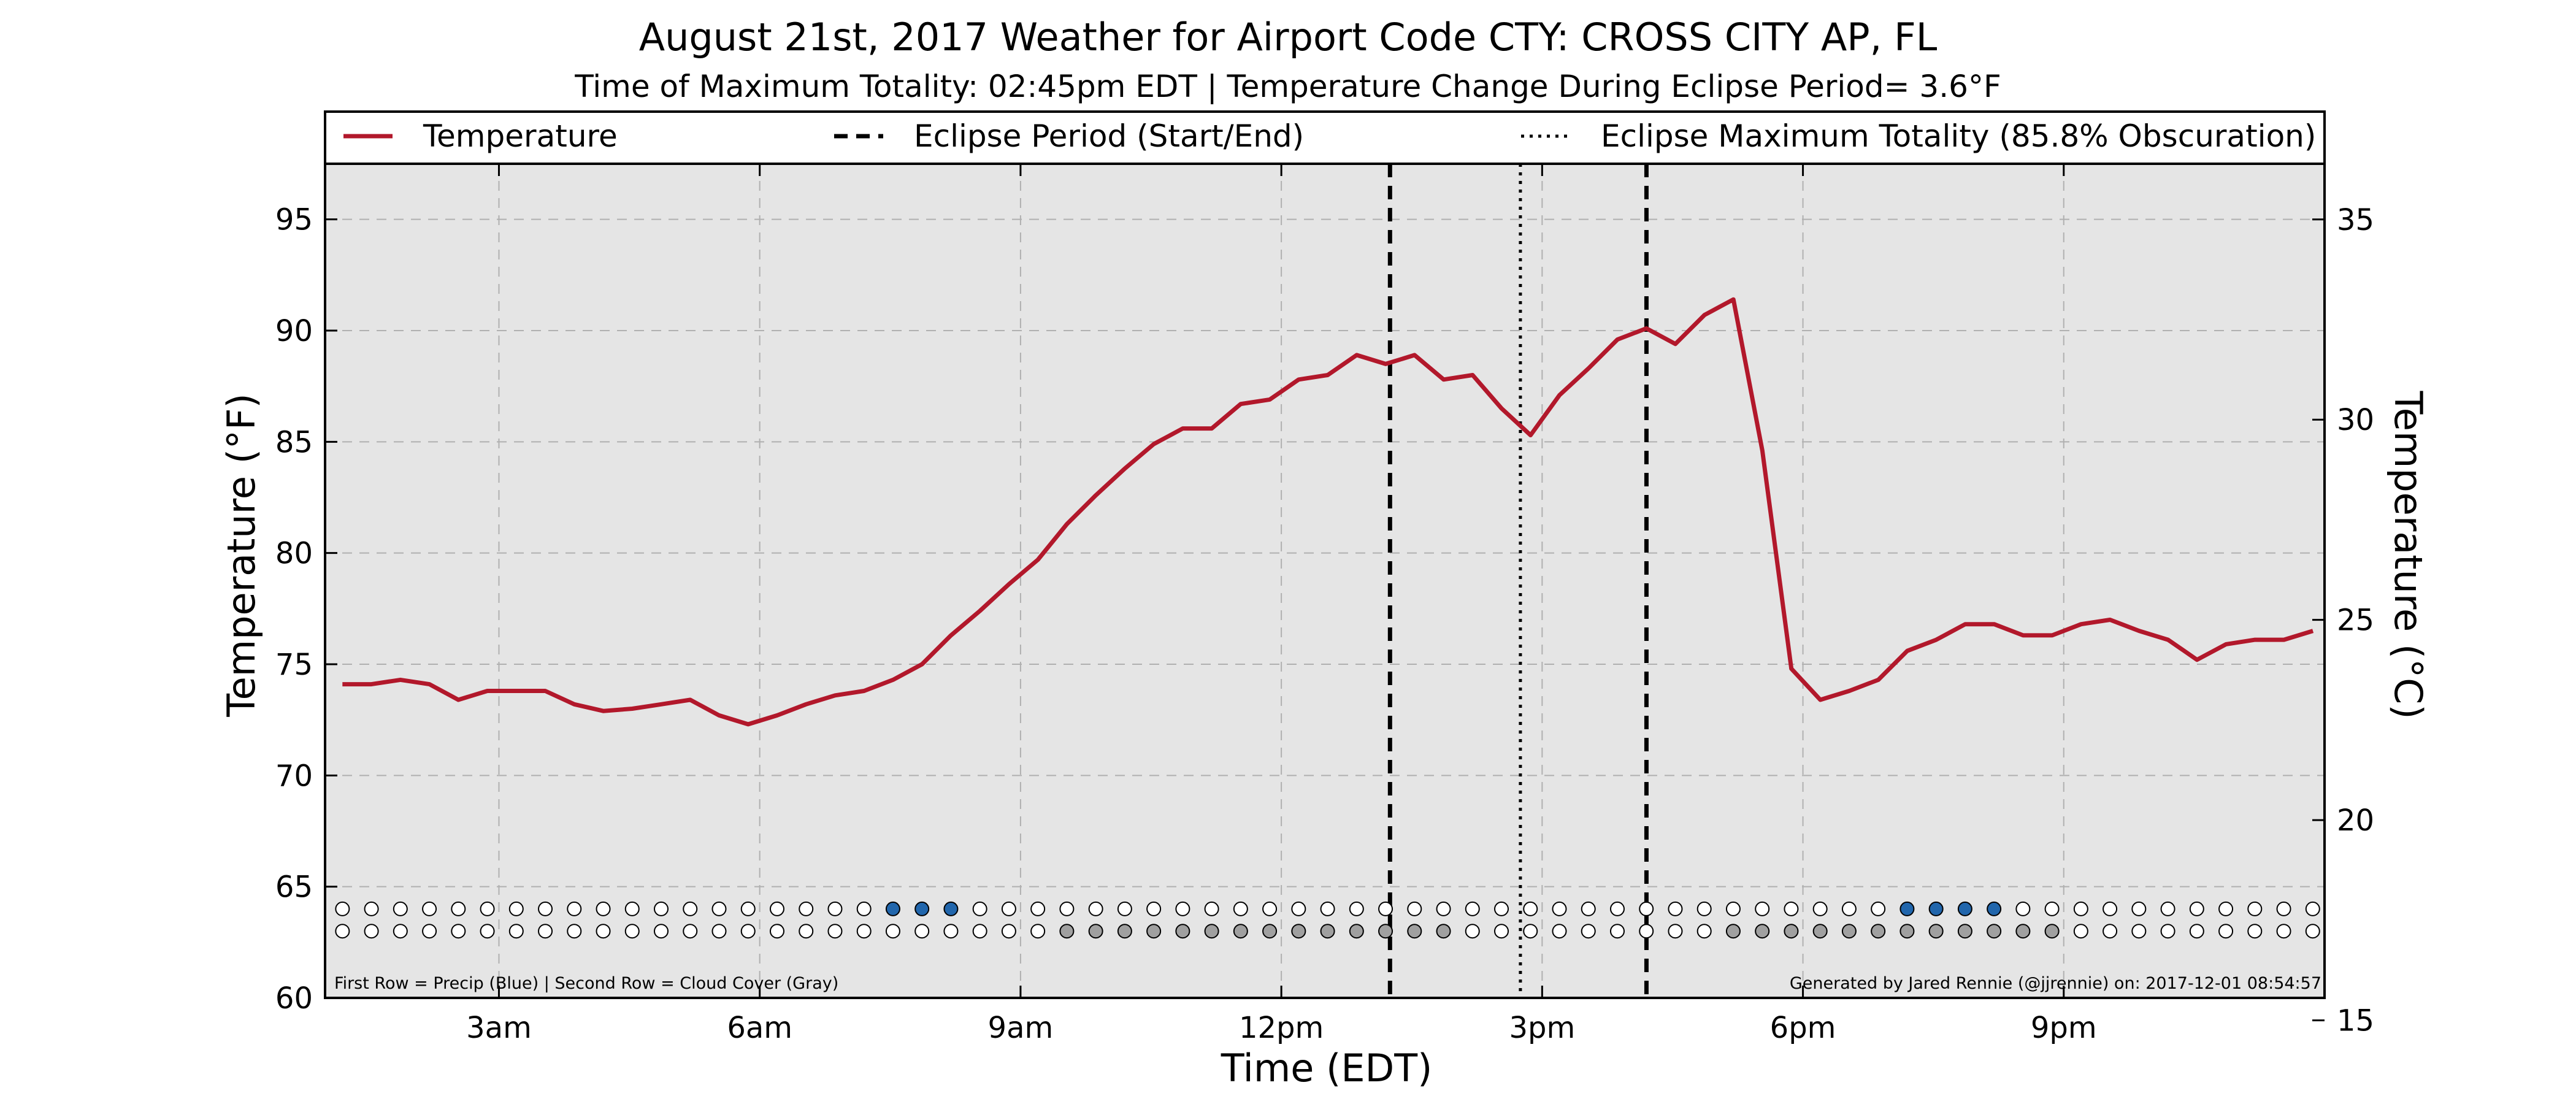  I want to click on y-tick-label-right: 20, so click(2355, 820).